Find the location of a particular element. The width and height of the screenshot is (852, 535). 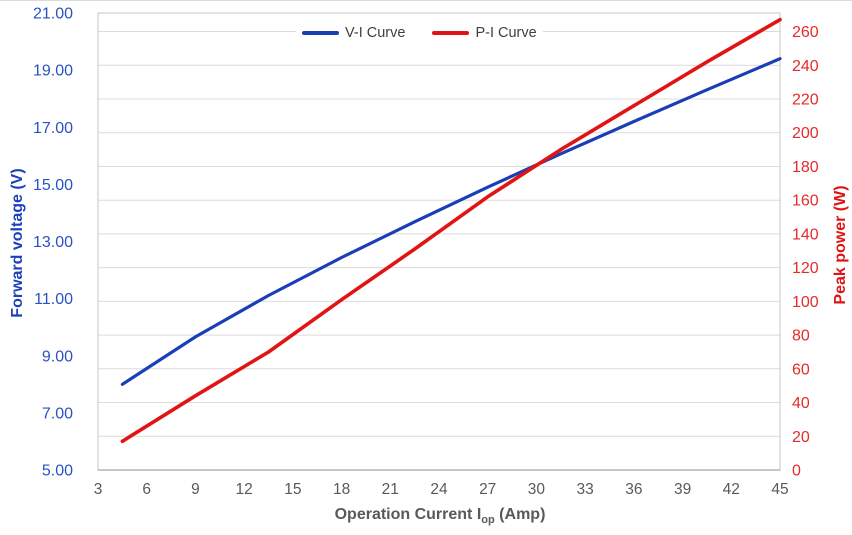

x-tick-label: 30 is located at coordinates (537, 489).